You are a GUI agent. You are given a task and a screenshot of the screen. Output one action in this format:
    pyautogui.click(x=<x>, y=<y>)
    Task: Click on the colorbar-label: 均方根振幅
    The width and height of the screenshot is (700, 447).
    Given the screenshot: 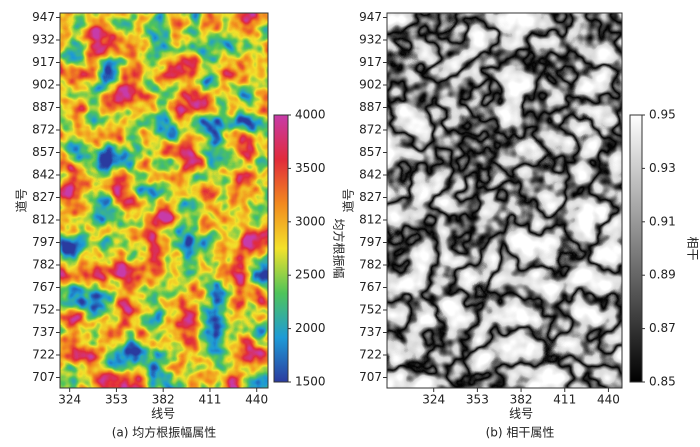 What is the action you would take?
    pyautogui.click(x=339, y=248)
    